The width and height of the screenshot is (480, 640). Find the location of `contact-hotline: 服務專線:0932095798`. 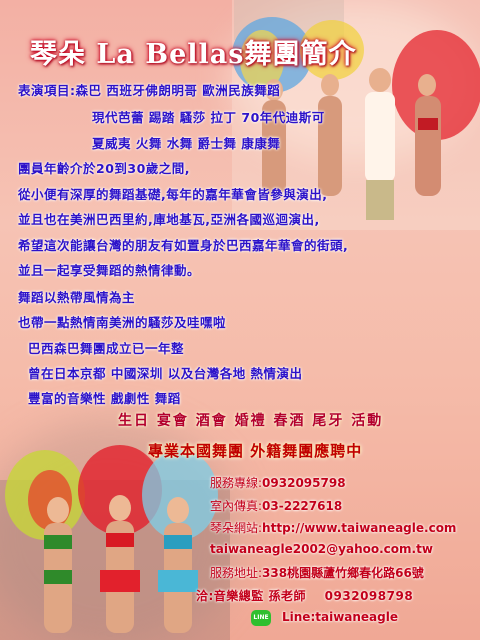

contact-hotline: 服務專線:0932095798 is located at coordinates (278, 482).